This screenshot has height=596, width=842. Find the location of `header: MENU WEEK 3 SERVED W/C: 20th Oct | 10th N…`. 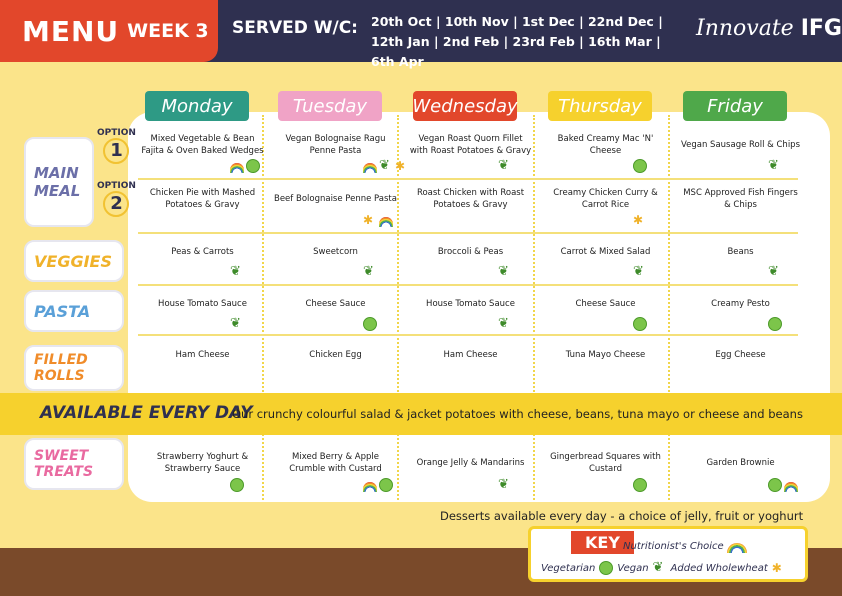

header: MENU WEEK 3 SERVED W/C: 20th Oct | 10th N… is located at coordinates (421, 34).